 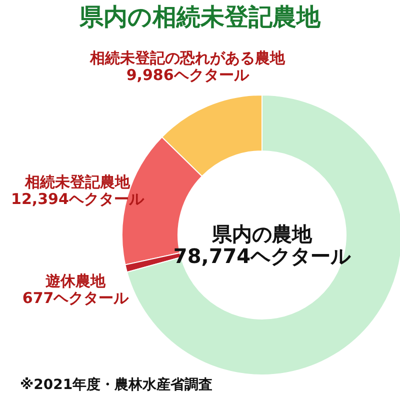 I want to click on data-label: 677ヘクタール, so click(x=76, y=297).